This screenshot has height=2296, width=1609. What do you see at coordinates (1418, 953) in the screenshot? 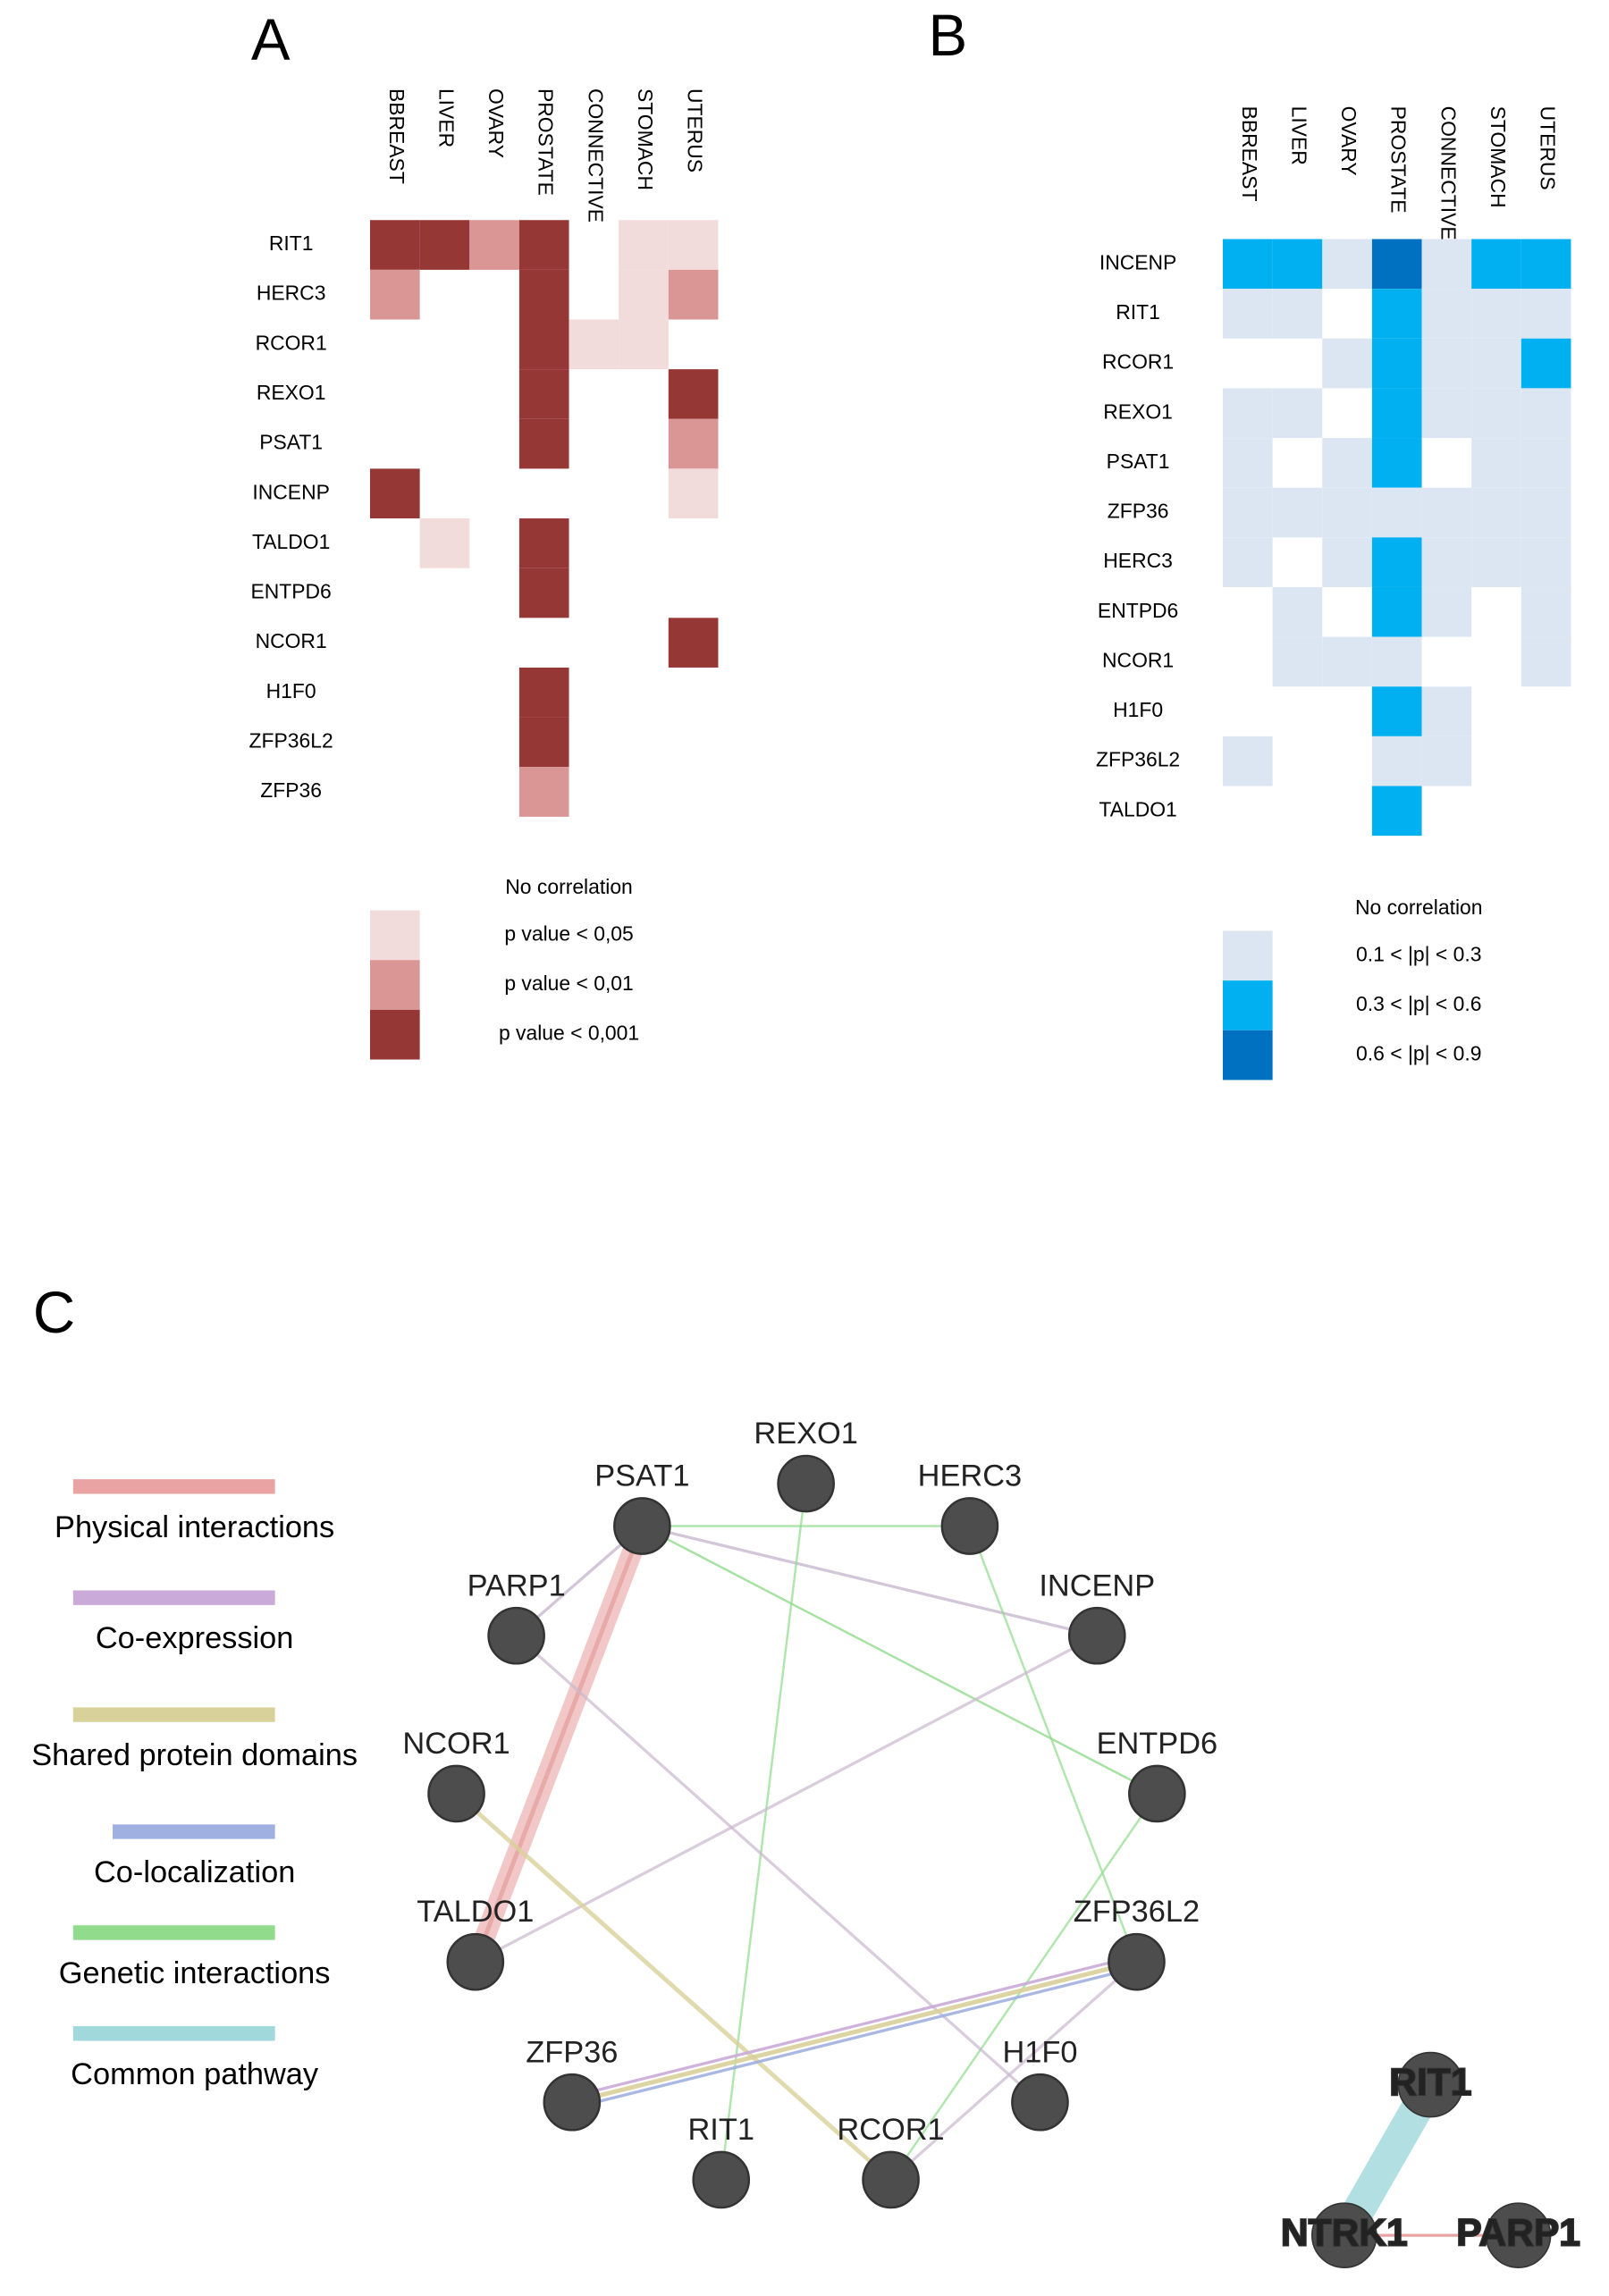
I see `legend-label: 0.1 < |p| < 0.3` at bounding box center [1418, 953].